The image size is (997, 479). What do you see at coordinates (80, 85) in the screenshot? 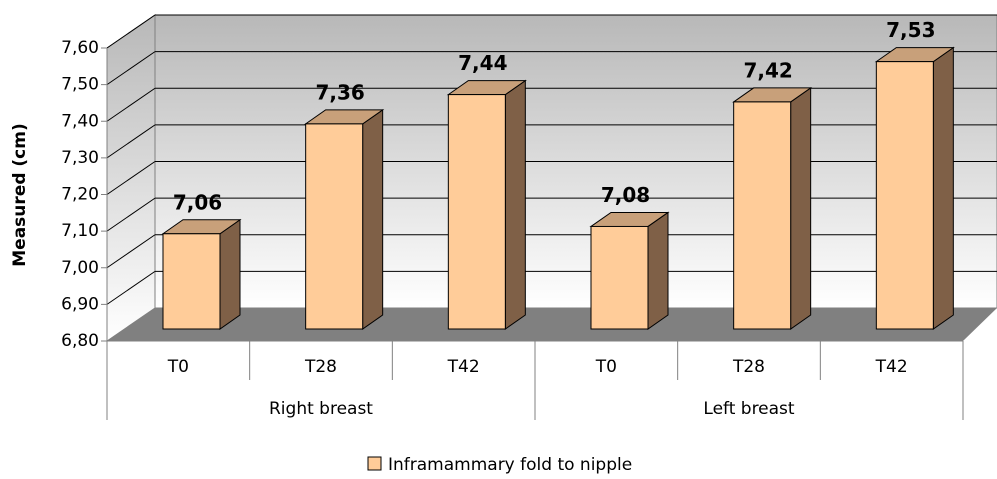
I see `y-tick-label: 7,50` at bounding box center [80, 85].